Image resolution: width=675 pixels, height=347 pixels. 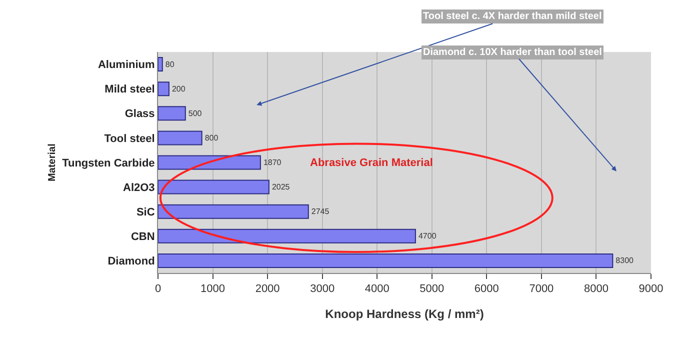 What do you see at coordinates (512, 52) in the screenshot?
I see `annotation: Diamond c. 10X harder than tool steel` at bounding box center [512, 52].